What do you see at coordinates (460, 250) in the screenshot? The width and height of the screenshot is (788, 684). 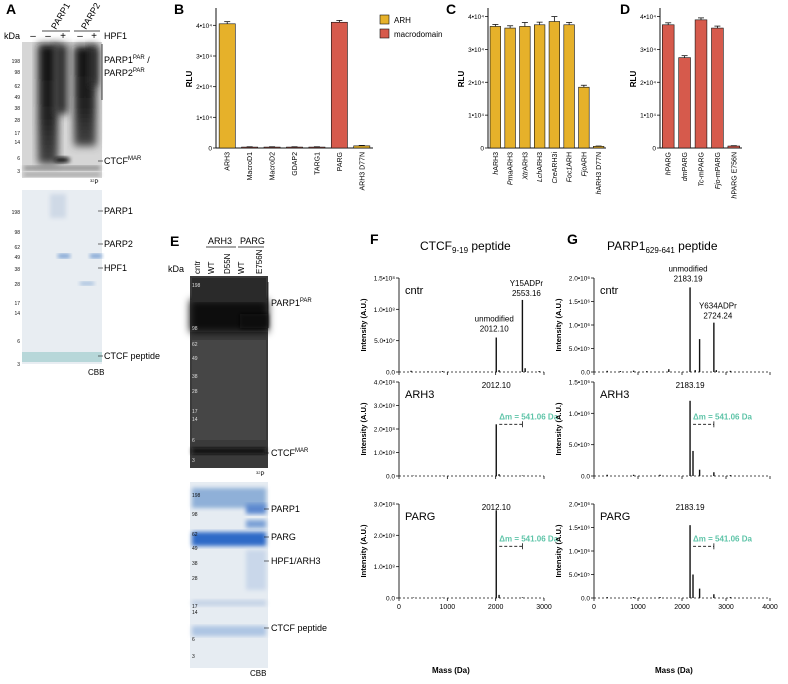 I see `spectrum-title-range: 9-19` at bounding box center [460, 250].